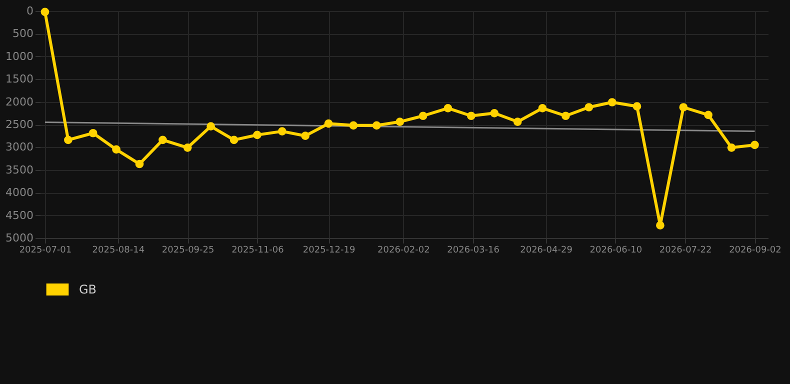 This screenshot has width=790, height=384. I want to click on y-tick-label: 3000, so click(20, 147).